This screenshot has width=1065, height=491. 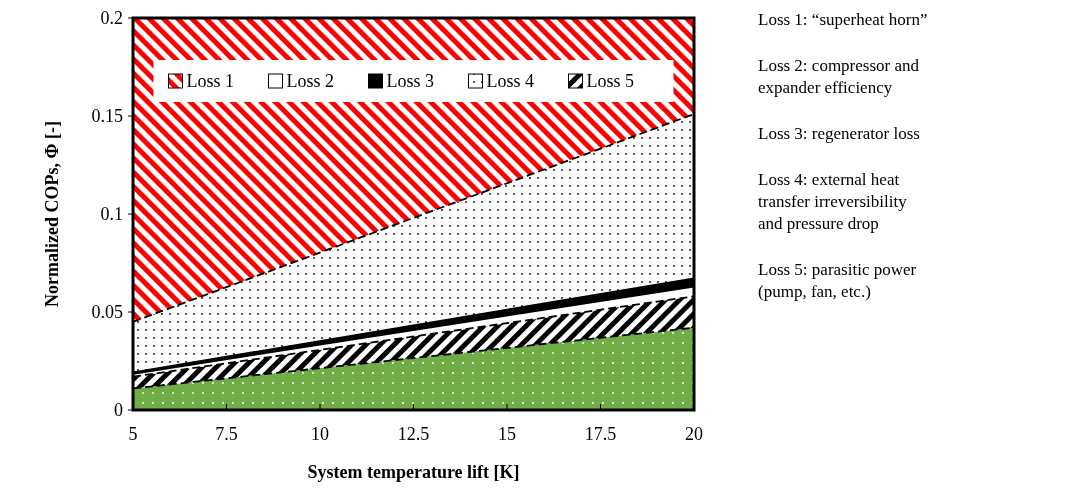 What do you see at coordinates (507, 434) in the screenshot?
I see `x-tick-label: 15` at bounding box center [507, 434].